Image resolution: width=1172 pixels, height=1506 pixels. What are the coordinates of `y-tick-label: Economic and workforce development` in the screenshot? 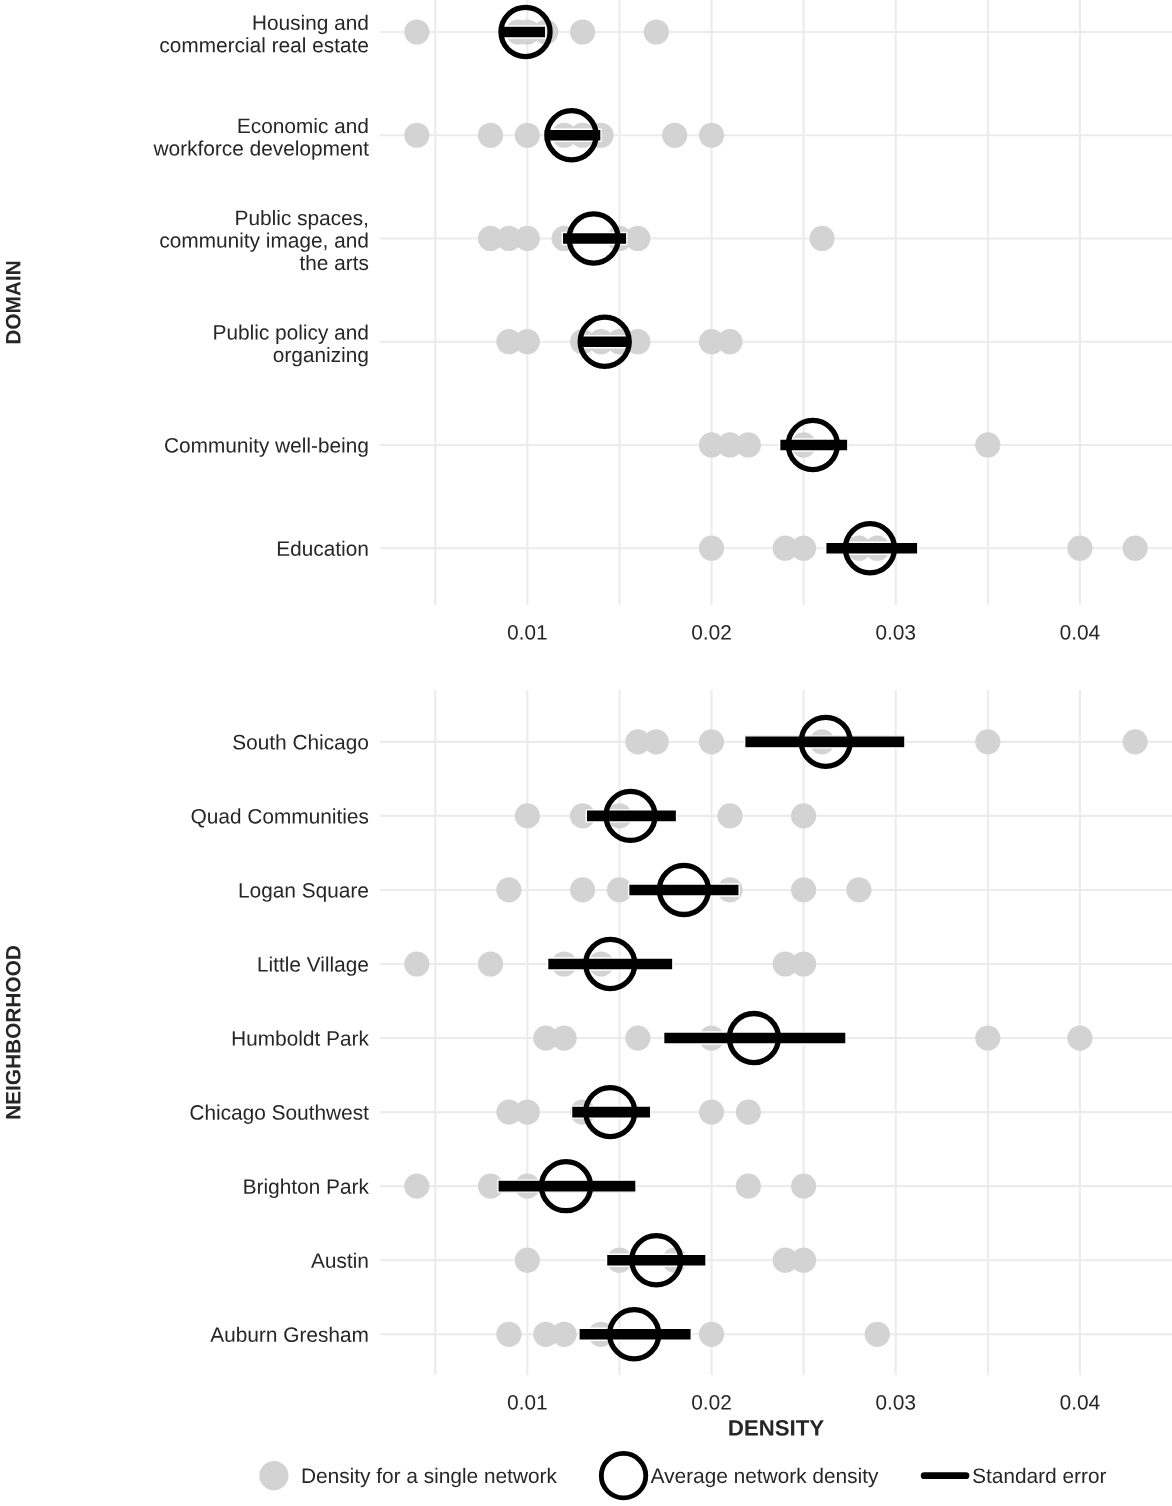 It's located at (261, 138).